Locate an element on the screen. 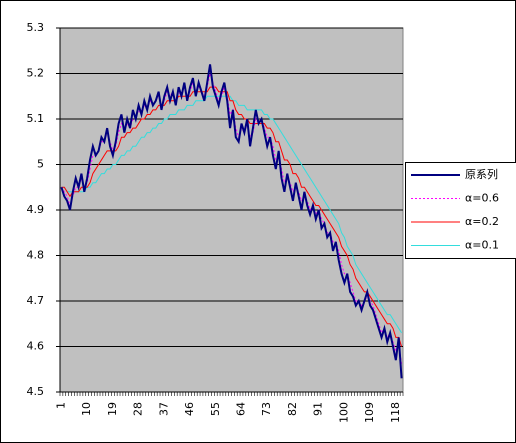 The width and height of the screenshot is (516, 443). y-tick-label: 4.7 is located at coordinates (36, 300).